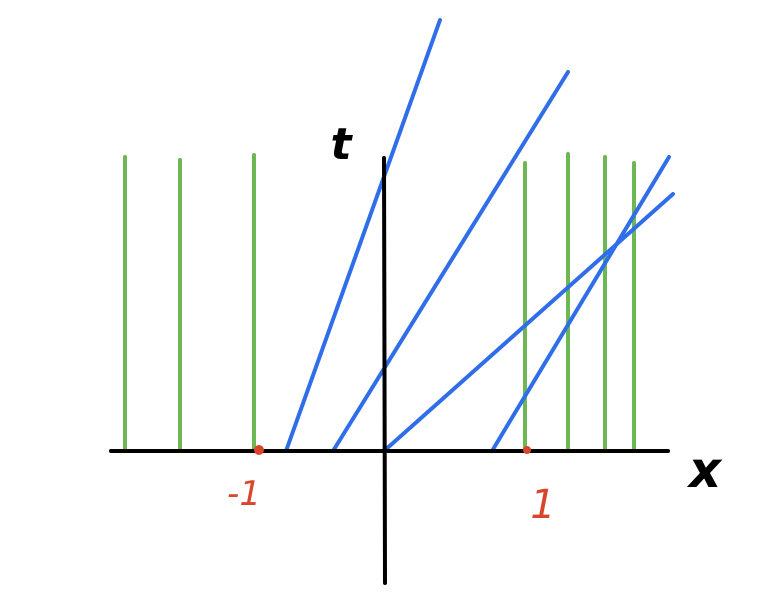  I want to click on t-axis, so click(384, 370).